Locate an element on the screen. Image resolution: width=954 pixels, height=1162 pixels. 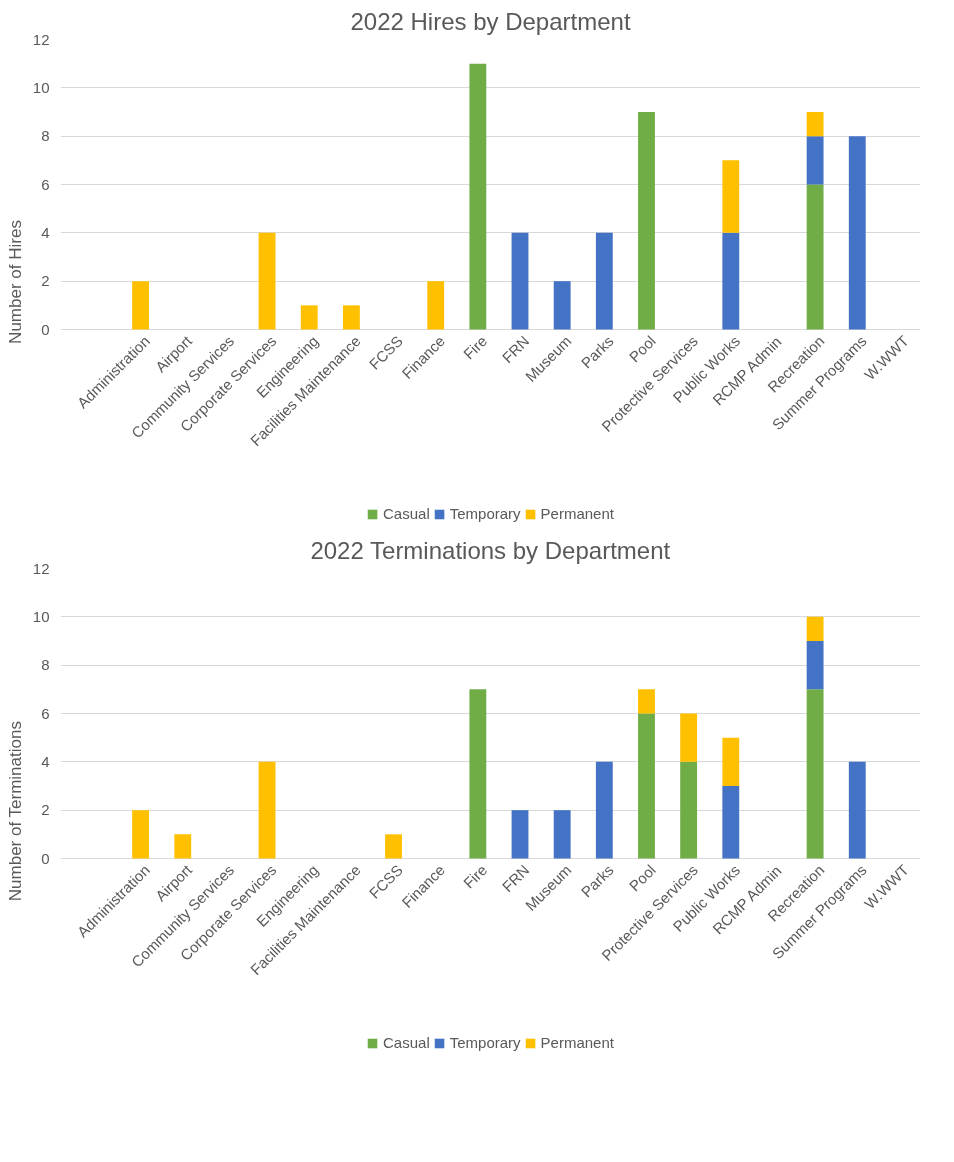
chart-title: 2022 Terminations by Department is located at coordinates (490, 550).